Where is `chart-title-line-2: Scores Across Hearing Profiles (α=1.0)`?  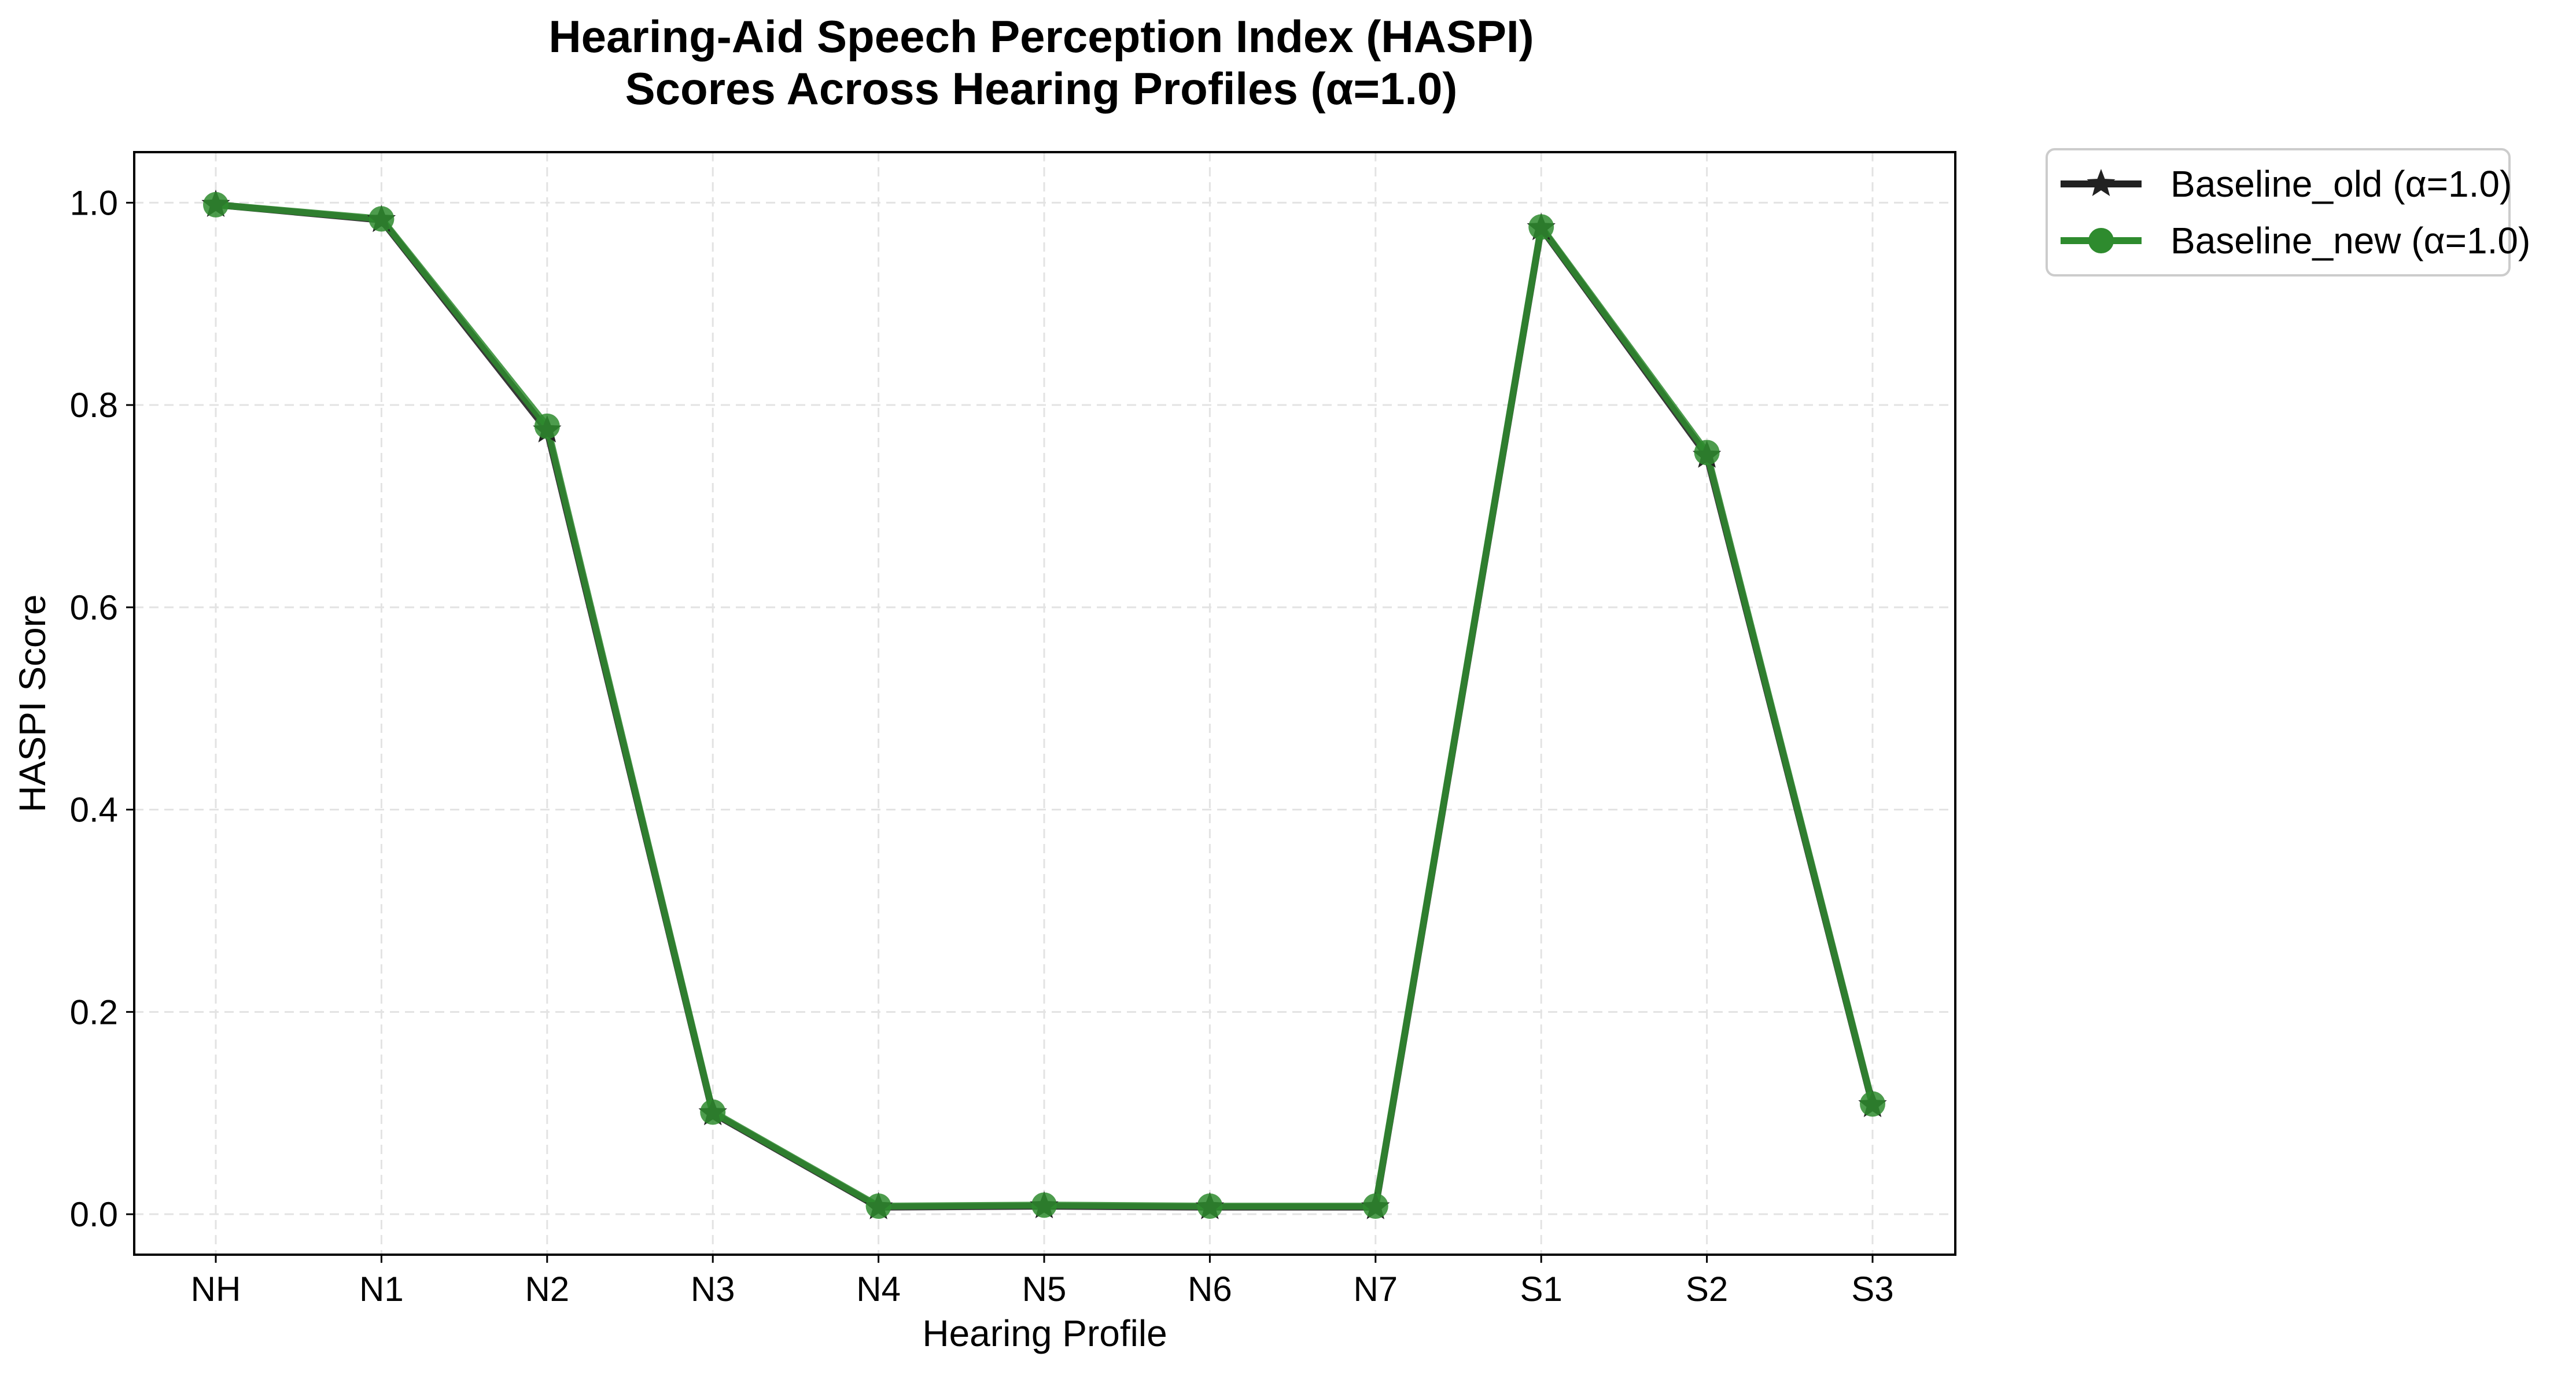
chart-title-line-2: Scores Across Hearing Profiles (α=1.0) is located at coordinates (1041, 88).